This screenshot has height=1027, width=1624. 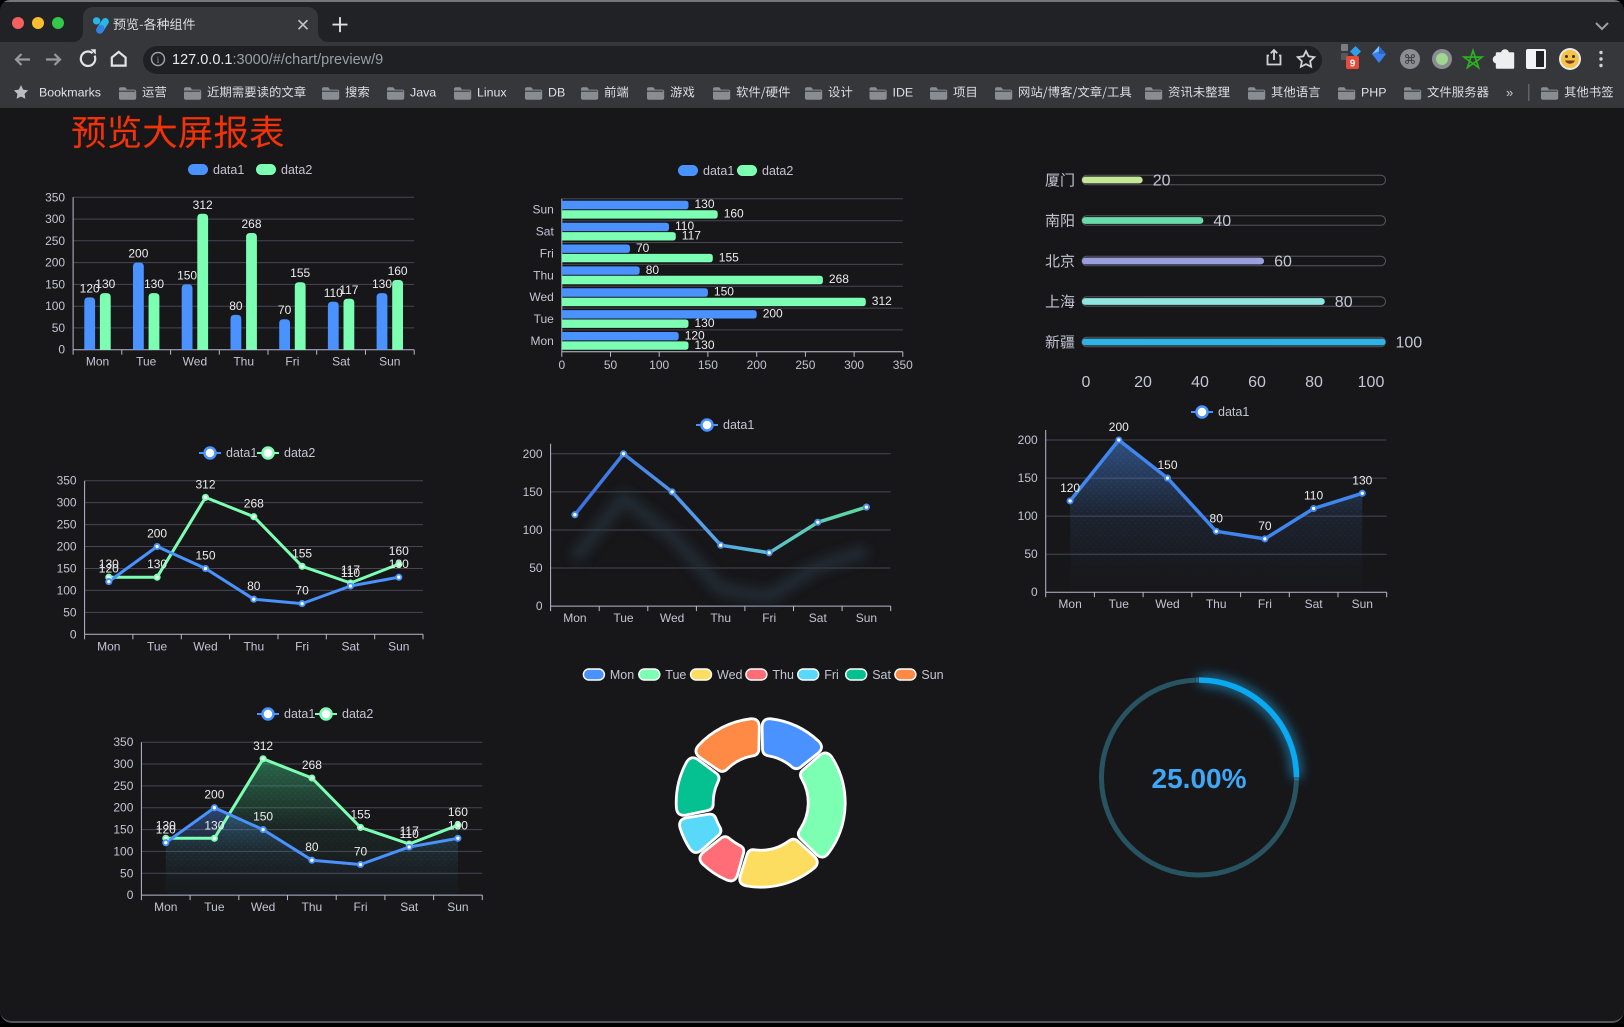 What do you see at coordinates (1283, 262) in the screenshot?
I see `svg-text: 60` at bounding box center [1283, 262].